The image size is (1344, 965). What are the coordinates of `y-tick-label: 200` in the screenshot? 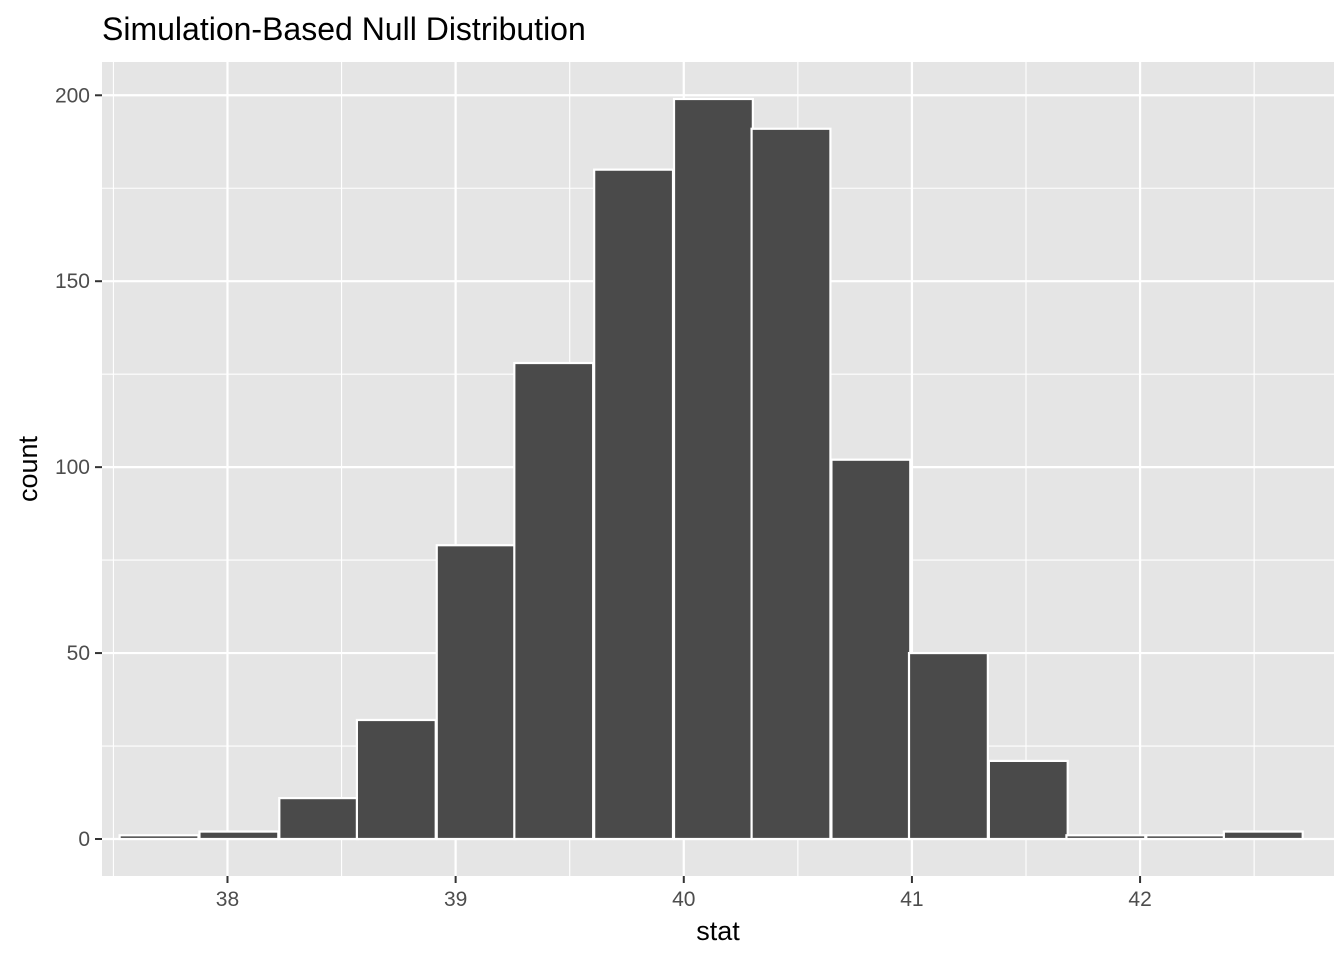 It's located at (72, 95).